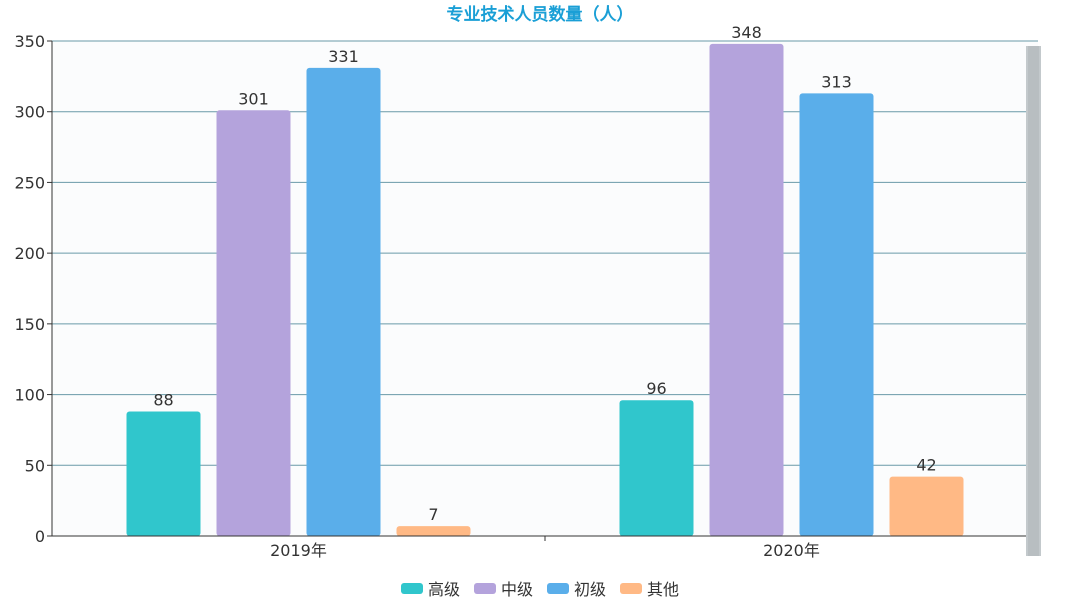 The height and width of the screenshot is (600, 1080). I want to click on legend-label: 高级, so click(443, 589).